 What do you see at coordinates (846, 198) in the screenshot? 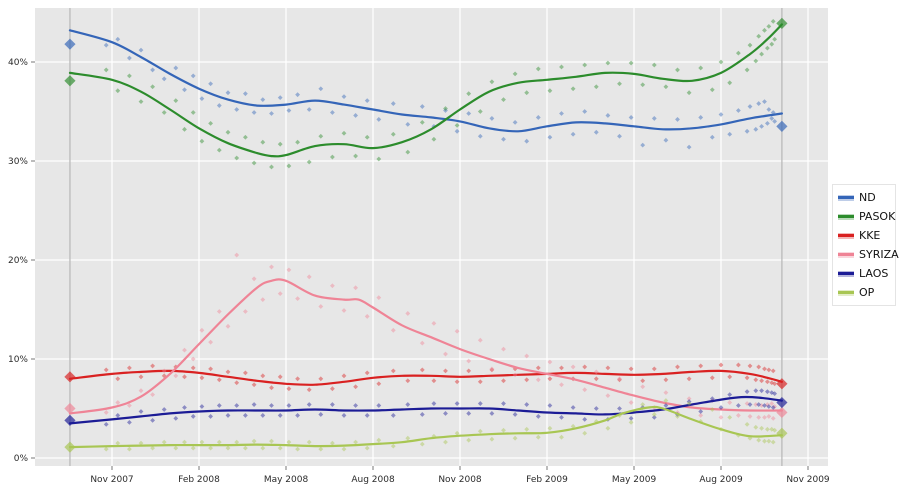
I see `legend-swatch-nd-icon` at bounding box center [846, 198].